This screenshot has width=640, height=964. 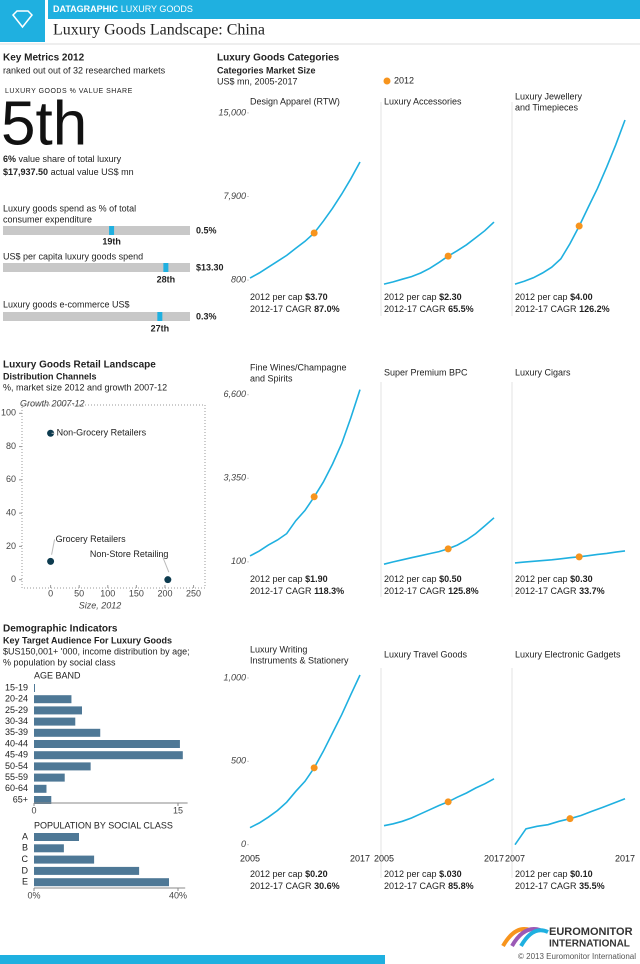 I want to click on per-cap-value: $.030, so click(x=450, y=874).